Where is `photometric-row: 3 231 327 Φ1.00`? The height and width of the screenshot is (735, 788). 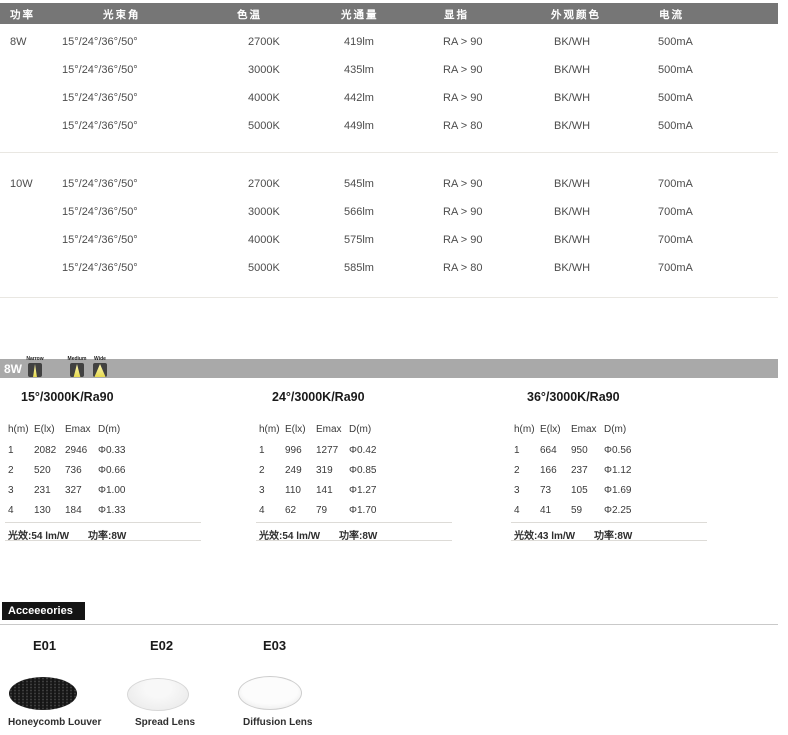 photometric-row: 3 231 327 Φ1.00 is located at coordinates (105, 491).